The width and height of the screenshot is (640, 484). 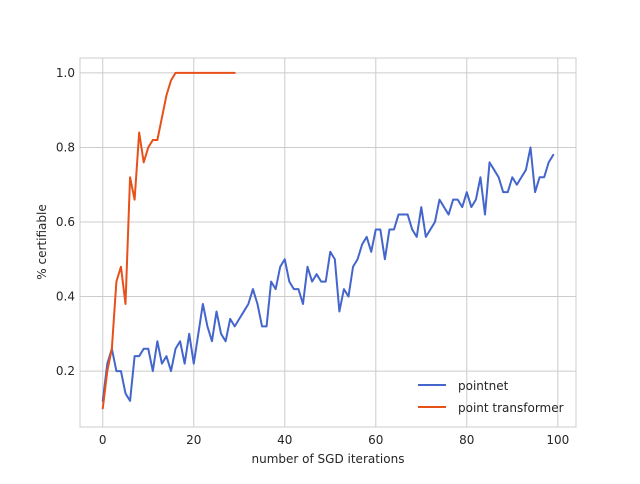 I want to click on y-axis-label: % certifiable, so click(x=42, y=241).